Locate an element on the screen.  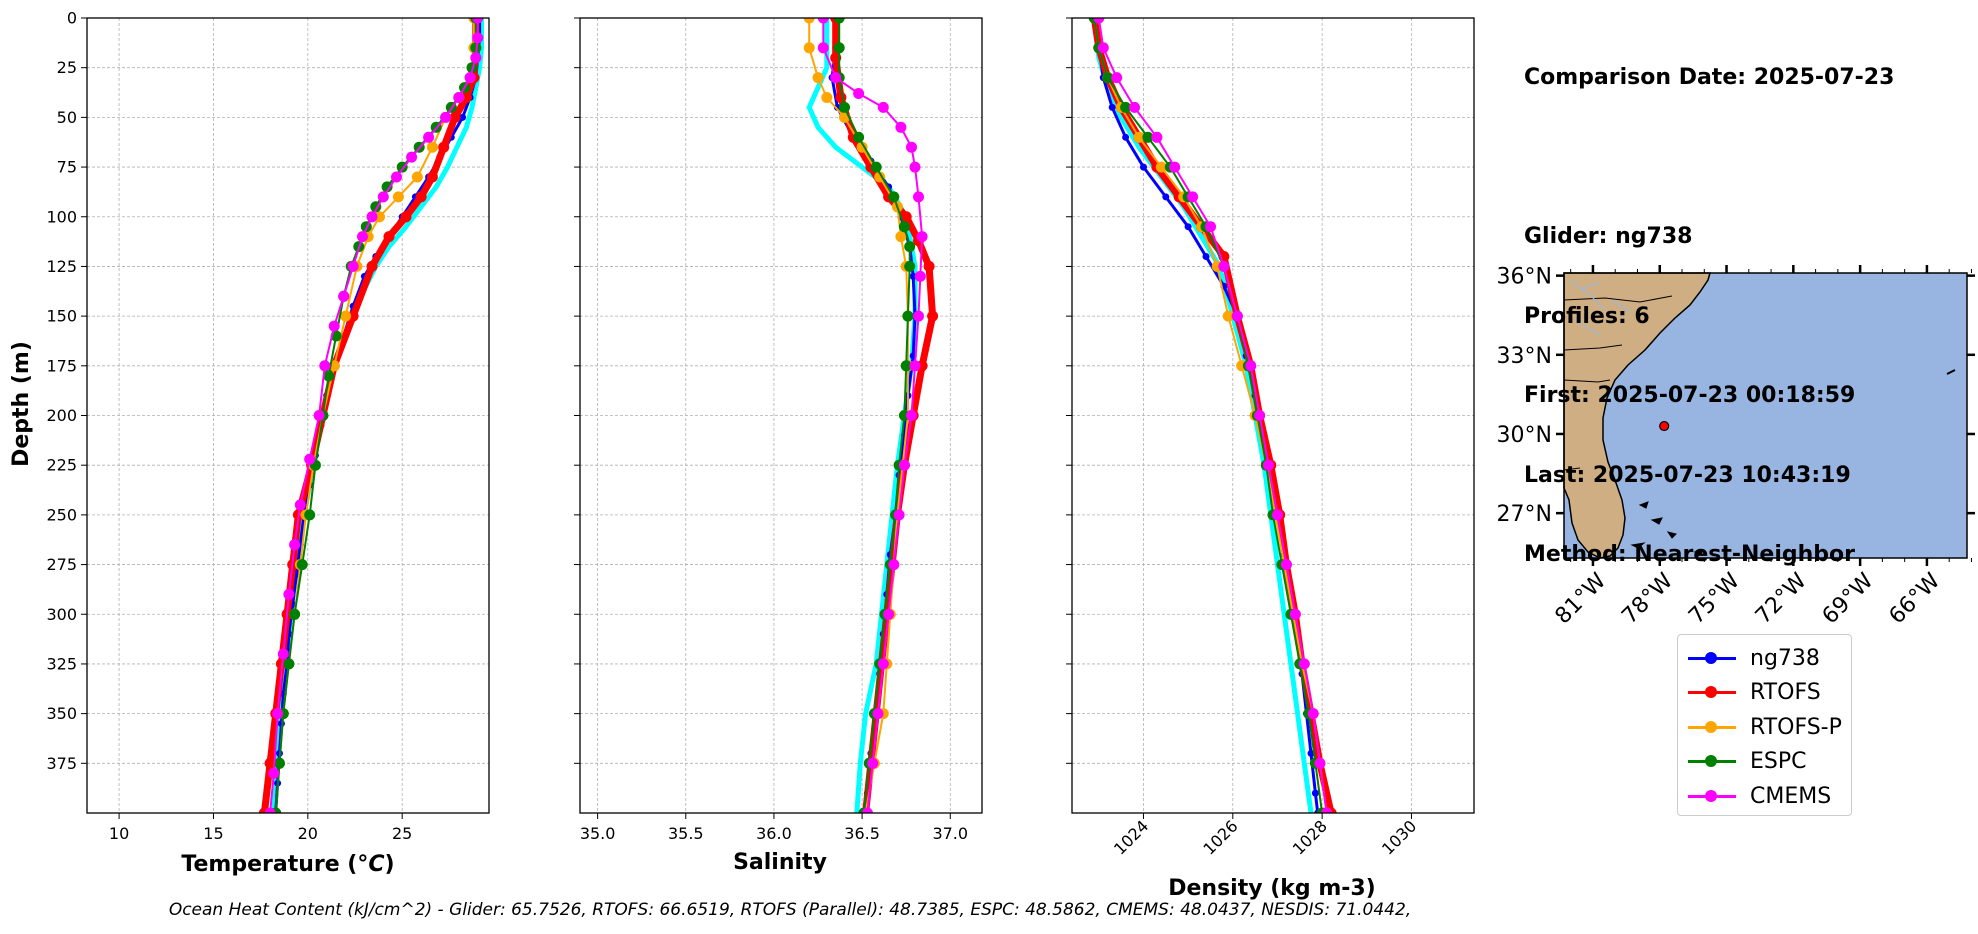
y-tick-label: 150 is located at coordinates (61, 316).